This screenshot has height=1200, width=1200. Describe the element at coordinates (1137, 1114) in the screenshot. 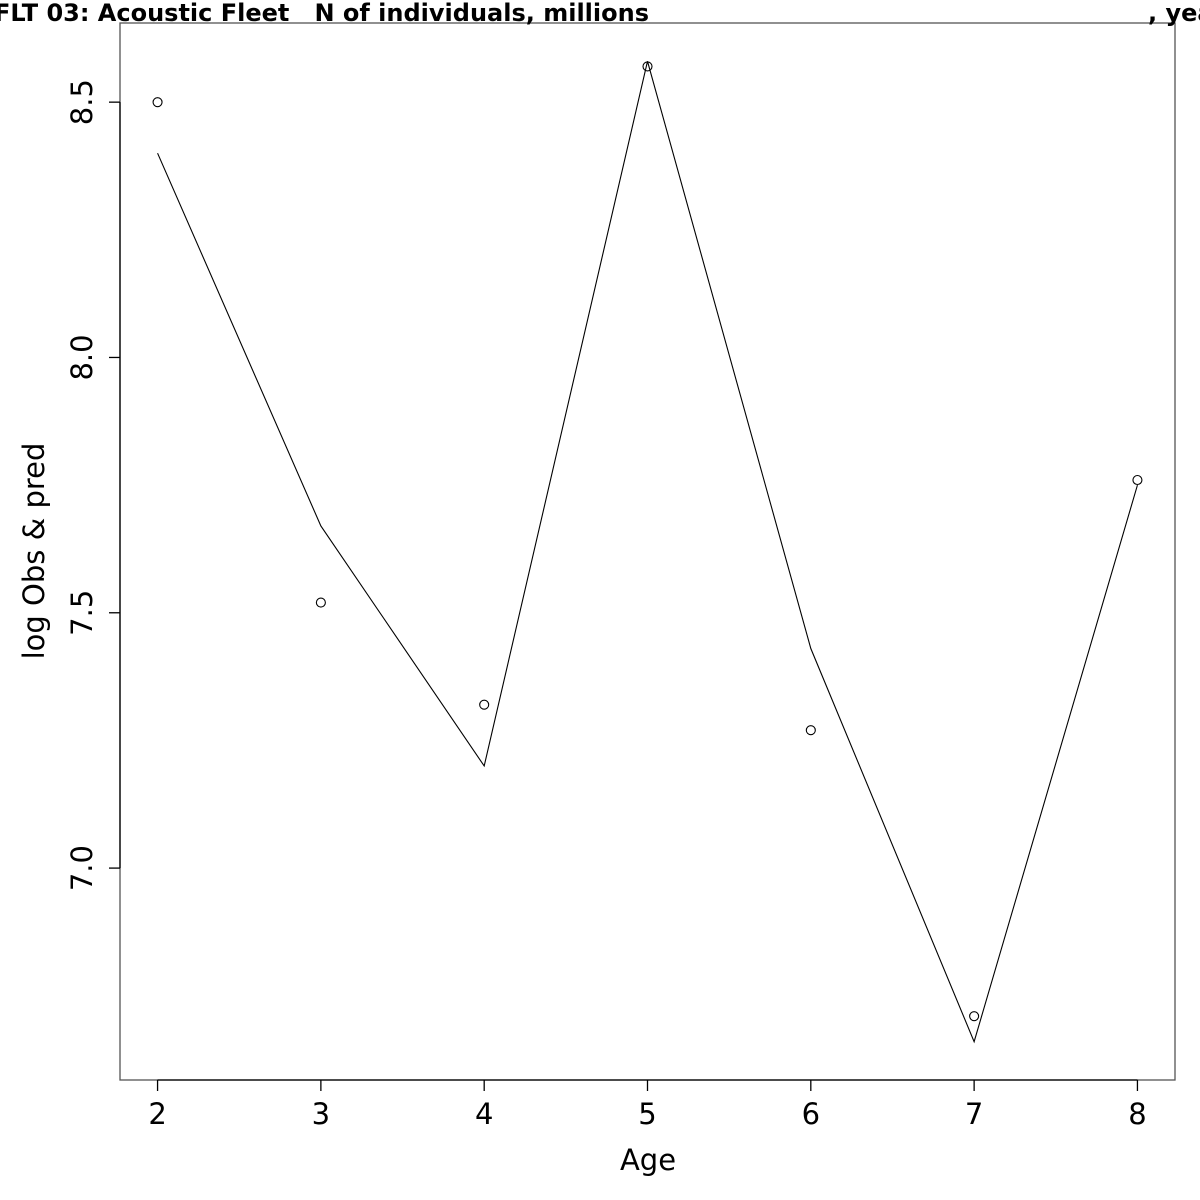

I see `x-tick-label: 8` at that location.